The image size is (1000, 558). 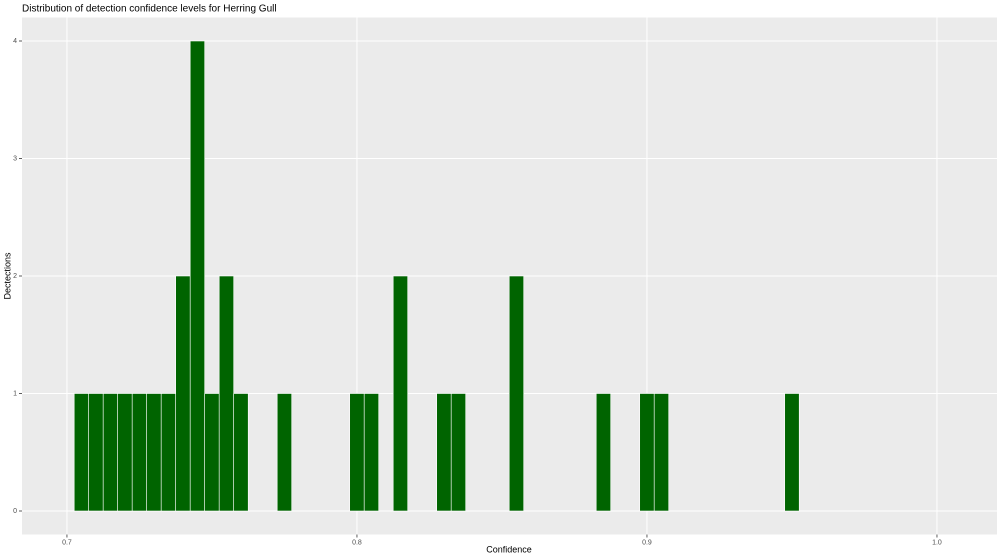 What do you see at coordinates (647, 542) in the screenshot?
I see `x-tick-label: 0.9` at bounding box center [647, 542].